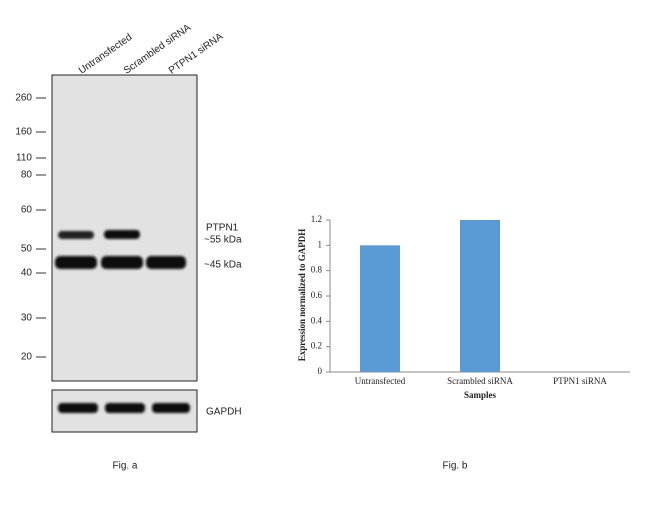  Describe the element at coordinates (302, 295) in the screenshot. I see `y-label: Expression normalized to GAPDH` at that location.